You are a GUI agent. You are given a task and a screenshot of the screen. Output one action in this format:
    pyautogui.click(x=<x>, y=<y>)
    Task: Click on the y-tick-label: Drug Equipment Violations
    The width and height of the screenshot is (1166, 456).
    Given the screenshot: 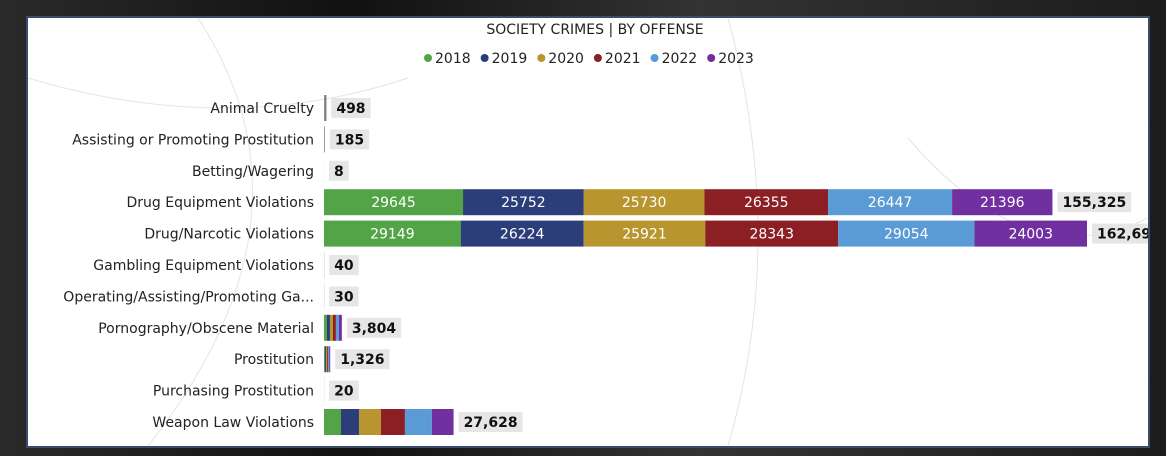 What is the action you would take?
    pyautogui.click(x=221, y=203)
    